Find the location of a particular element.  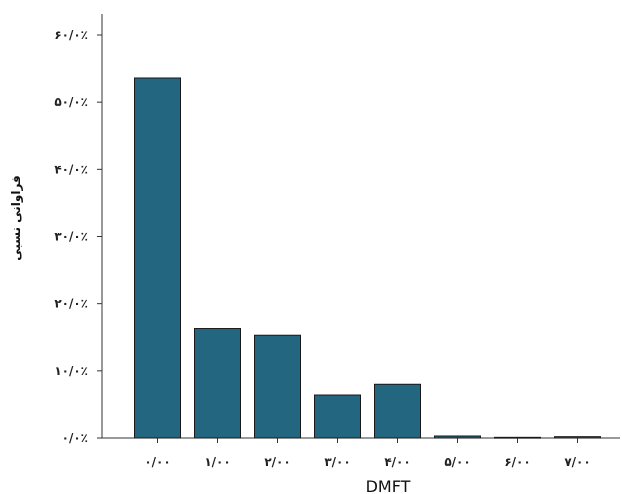

x-tick-label: ۵/۰۰ is located at coordinates (457, 462).